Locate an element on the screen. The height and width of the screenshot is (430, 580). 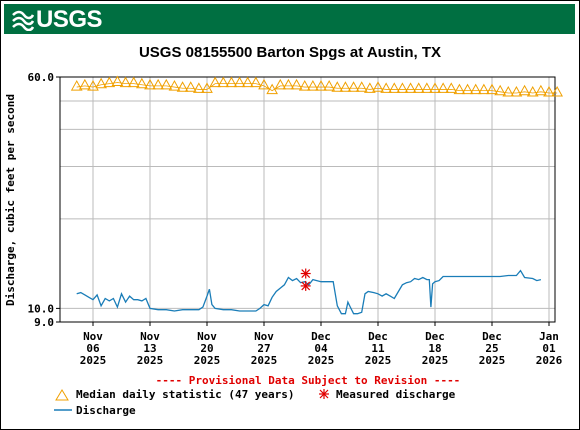
x-tick-label: 2026 is located at coordinates (549, 360).